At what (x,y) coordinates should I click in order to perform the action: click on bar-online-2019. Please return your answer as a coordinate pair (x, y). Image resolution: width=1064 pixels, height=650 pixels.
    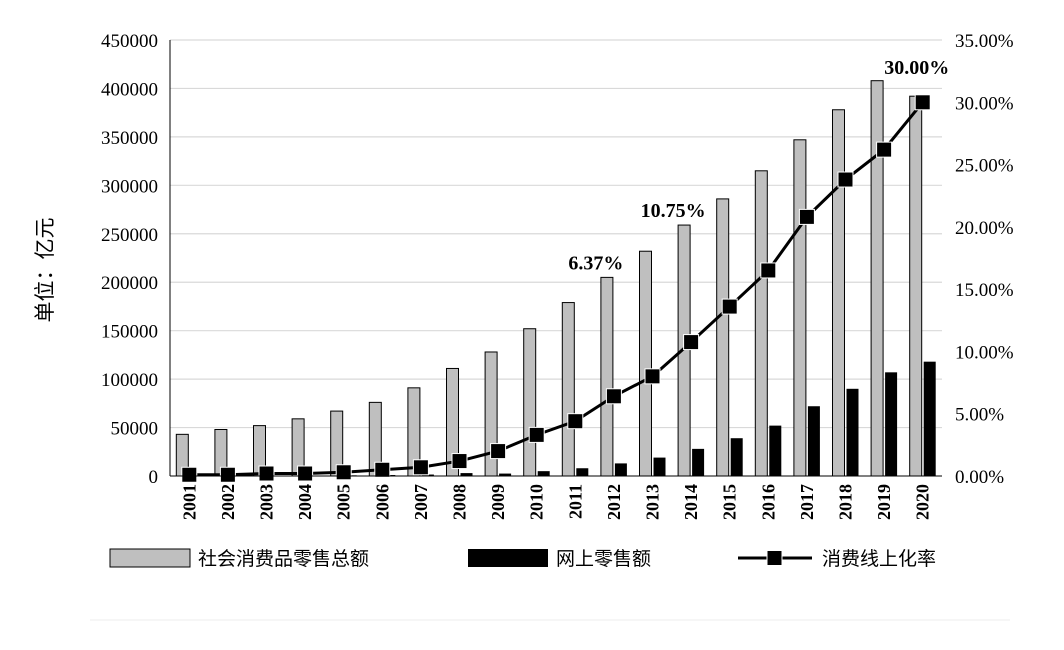
    Looking at the image, I should click on (891, 424).